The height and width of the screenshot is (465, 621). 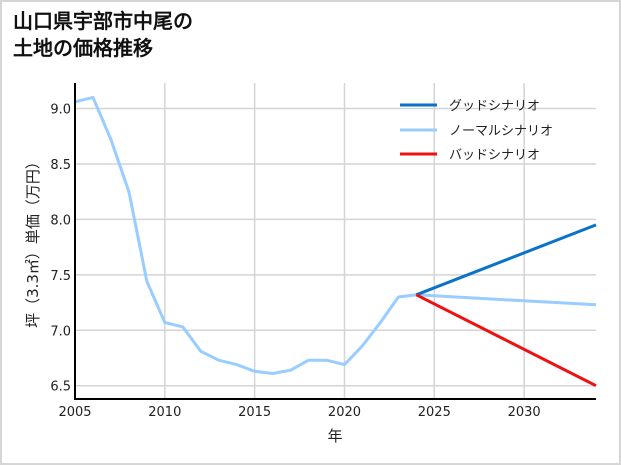 I want to click on legend-label-2: バッドシナリオ, so click(x=494, y=155).